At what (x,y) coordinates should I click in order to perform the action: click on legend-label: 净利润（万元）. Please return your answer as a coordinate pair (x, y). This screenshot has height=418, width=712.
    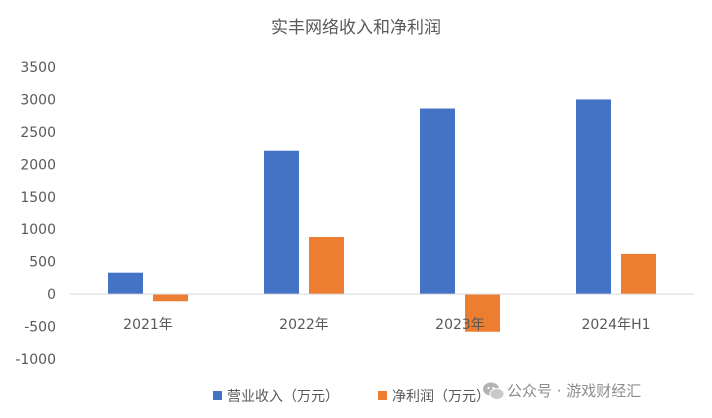
    Looking at the image, I should click on (441, 397).